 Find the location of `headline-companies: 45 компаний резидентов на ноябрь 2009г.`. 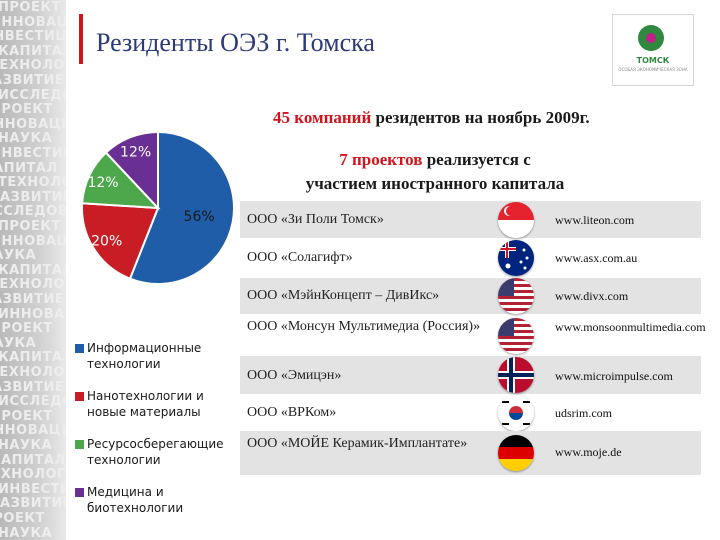

headline-companies: 45 компаний резидентов на ноябрь 2009г. is located at coordinates (431, 118).